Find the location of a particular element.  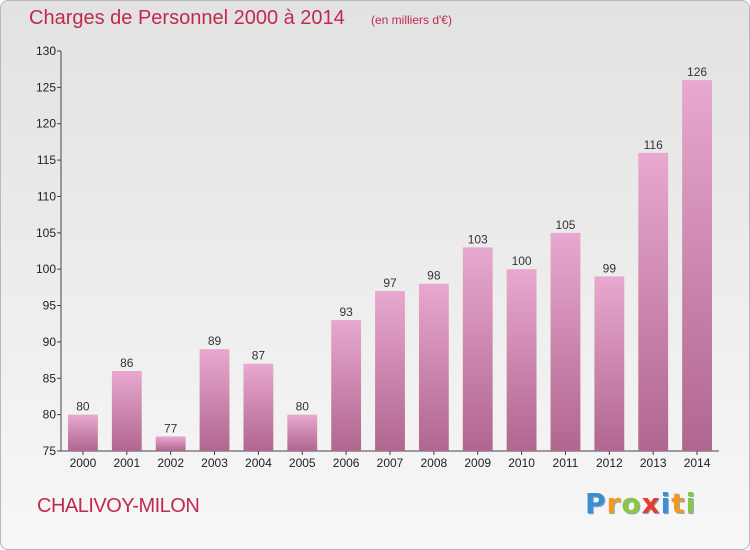

x-tick-label: 2009 is located at coordinates (477, 463).